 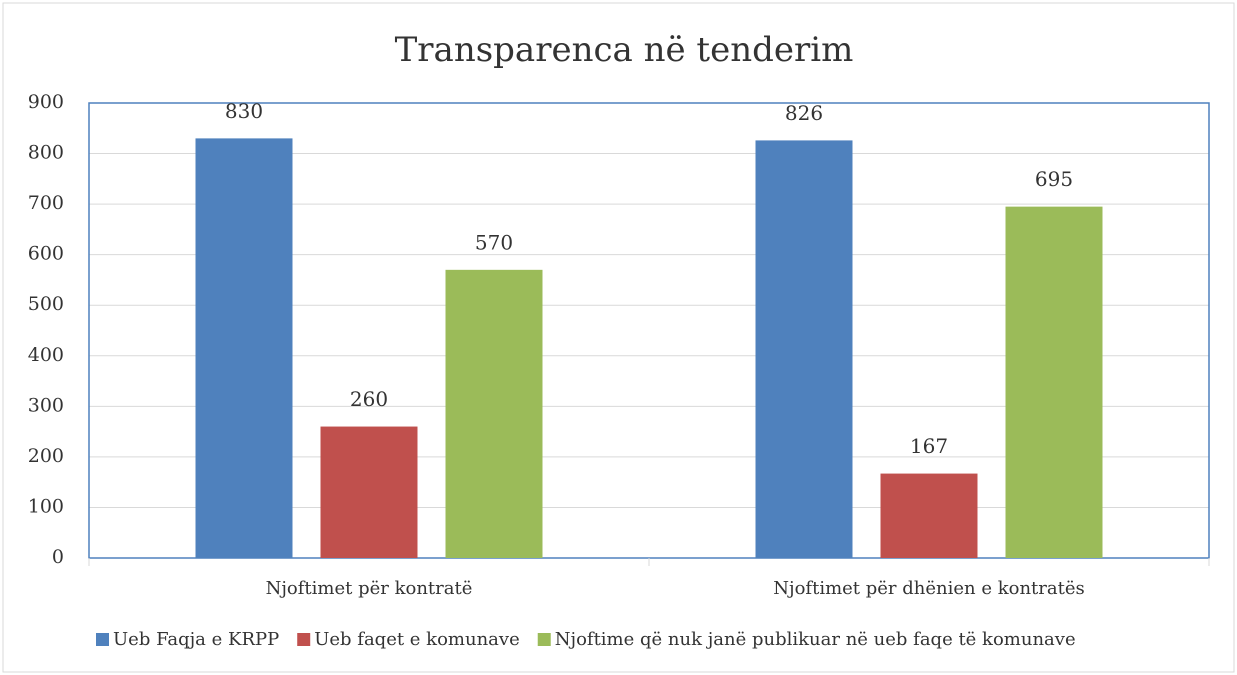 What do you see at coordinates (46, 405) in the screenshot?
I see `y-tick-label: 300` at bounding box center [46, 405].